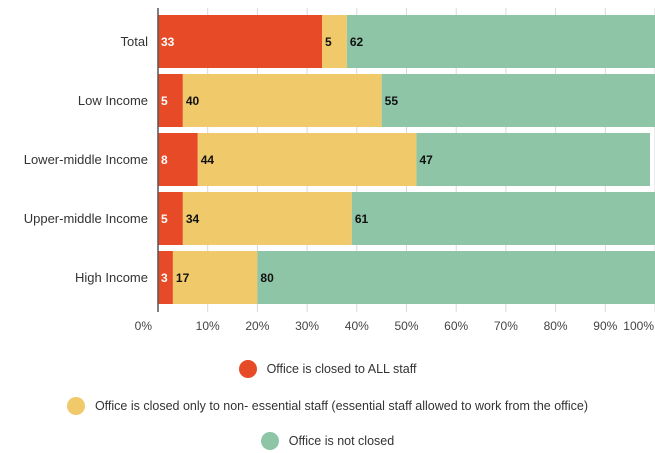 This screenshot has height=453, width=655. I want to click on bar-value-label-1-0: 5, so click(164, 101).